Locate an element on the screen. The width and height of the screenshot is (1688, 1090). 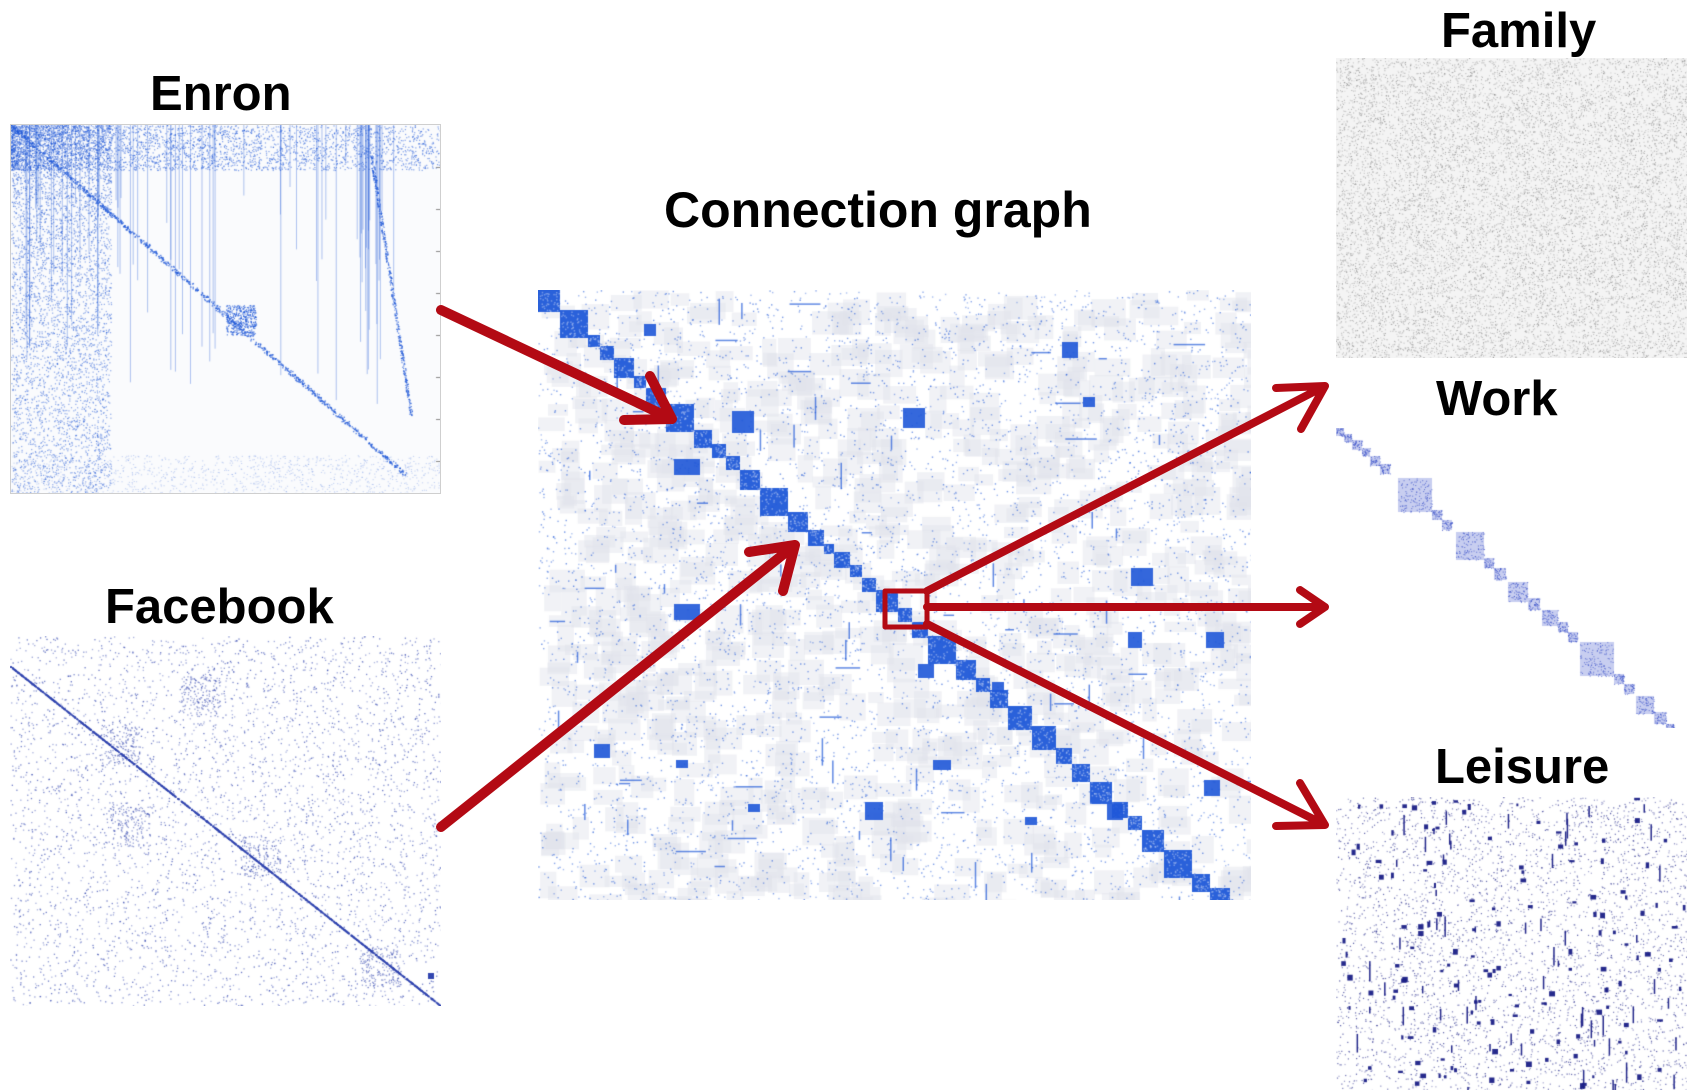
connection-graph-title: Connection graph is located at coordinates (878, 210).